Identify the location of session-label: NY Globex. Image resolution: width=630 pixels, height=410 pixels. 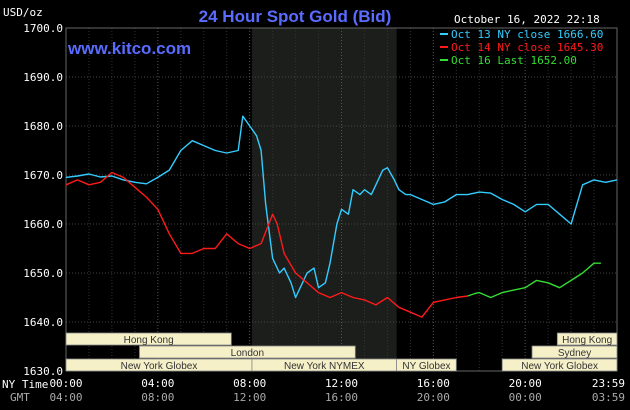
(426, 366).